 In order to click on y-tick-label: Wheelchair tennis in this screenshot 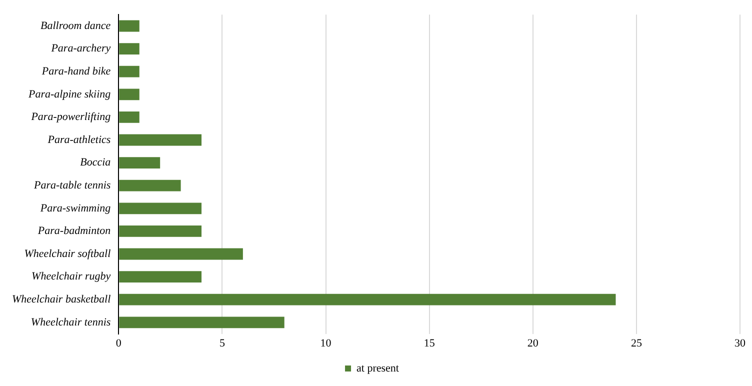, I will do `click(70, 322)`.